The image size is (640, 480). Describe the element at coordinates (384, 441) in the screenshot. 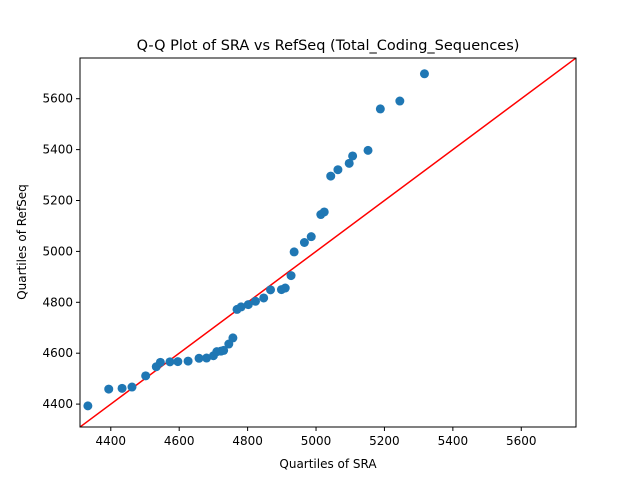

I see `x-tick-label: 5200` at that location.